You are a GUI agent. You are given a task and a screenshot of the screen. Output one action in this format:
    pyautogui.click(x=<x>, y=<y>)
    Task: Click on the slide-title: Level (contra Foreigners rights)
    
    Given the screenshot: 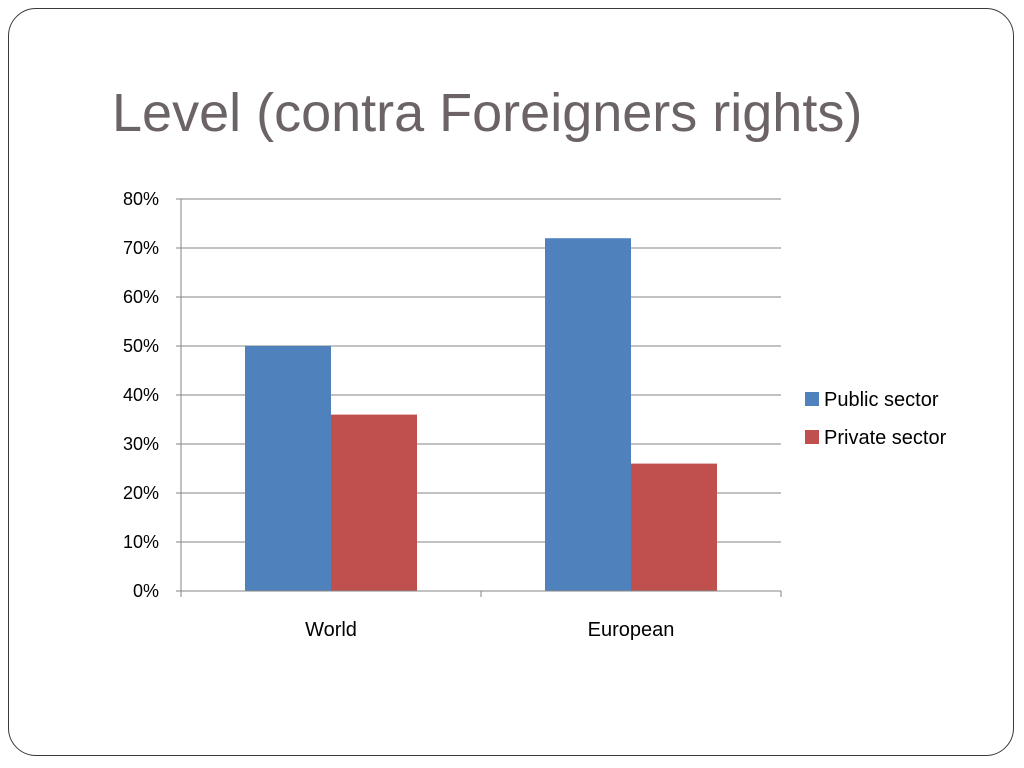 What is the action you would take?
    pyautogui.click(x=487, y=113)
    